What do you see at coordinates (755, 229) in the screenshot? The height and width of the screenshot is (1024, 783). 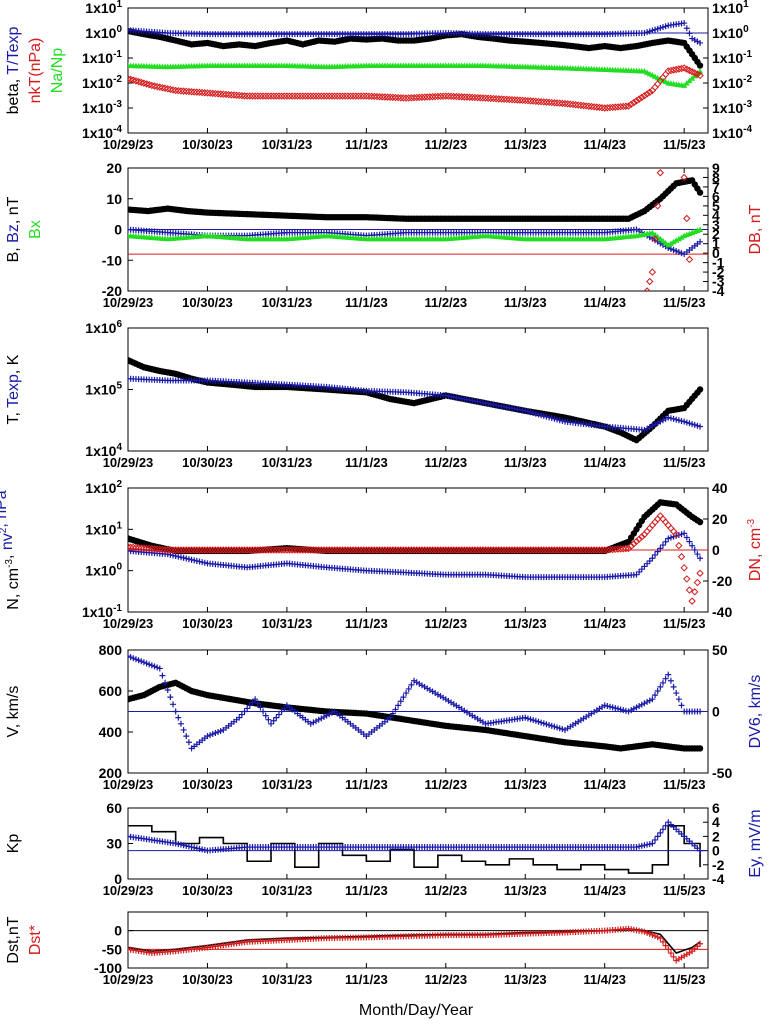 I see `y2-axis-label: DB, nT` at bounding box center [755, 229].